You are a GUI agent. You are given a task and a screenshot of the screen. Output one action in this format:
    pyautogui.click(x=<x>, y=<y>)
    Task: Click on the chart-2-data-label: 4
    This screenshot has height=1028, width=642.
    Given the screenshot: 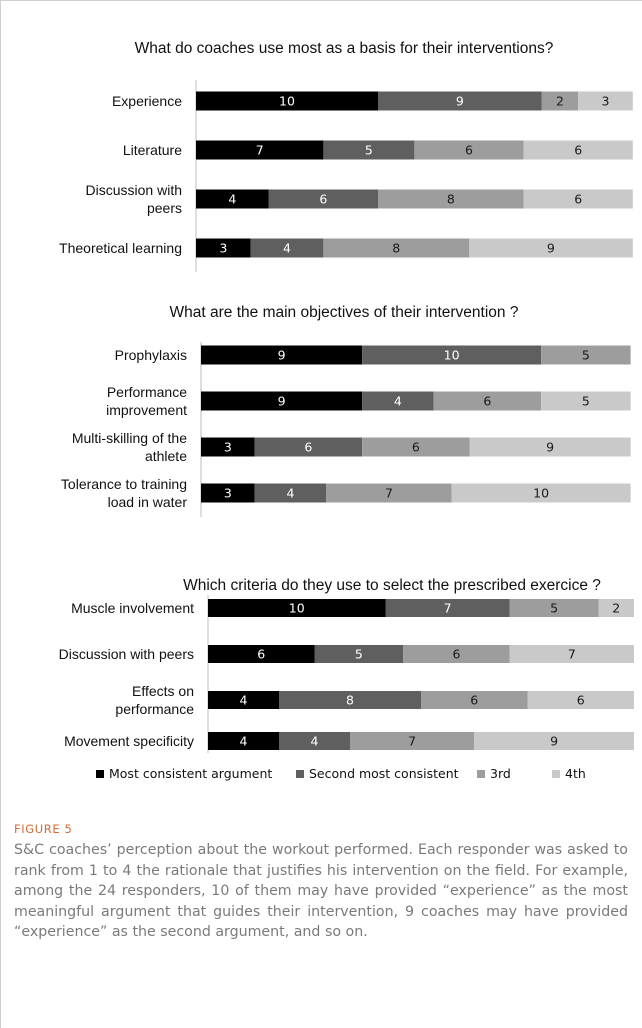 What is the action you would take?
    pyautogui.click(x=398, y=401)
    